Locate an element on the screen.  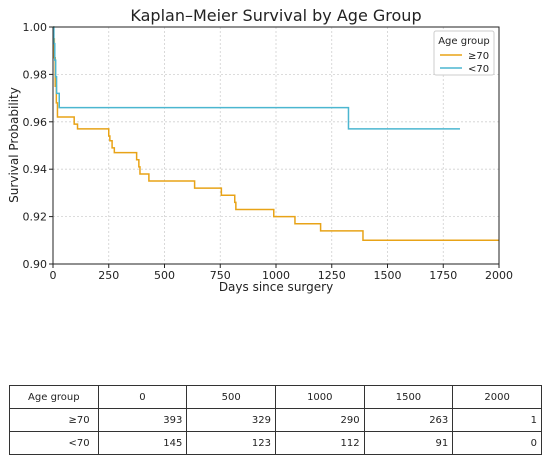
x-axis-label: Days since surgery is located at coordinates (276, 287).